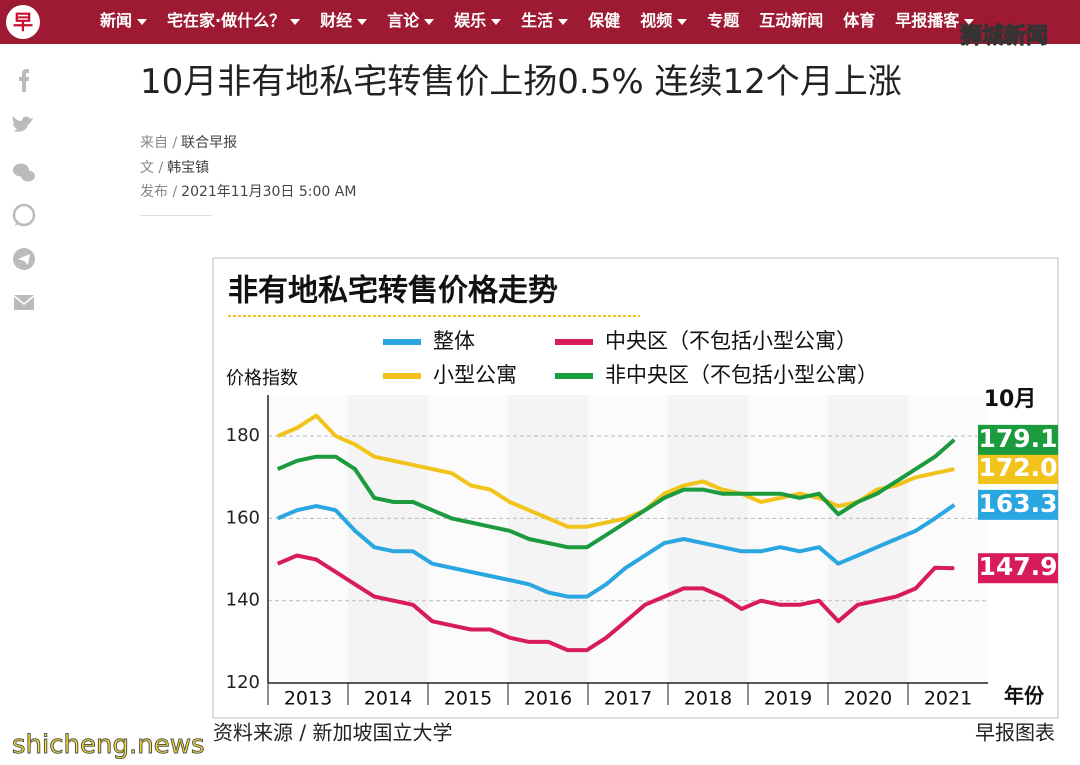  I want to click on nav-item: 娱乐, so click(477, 22).